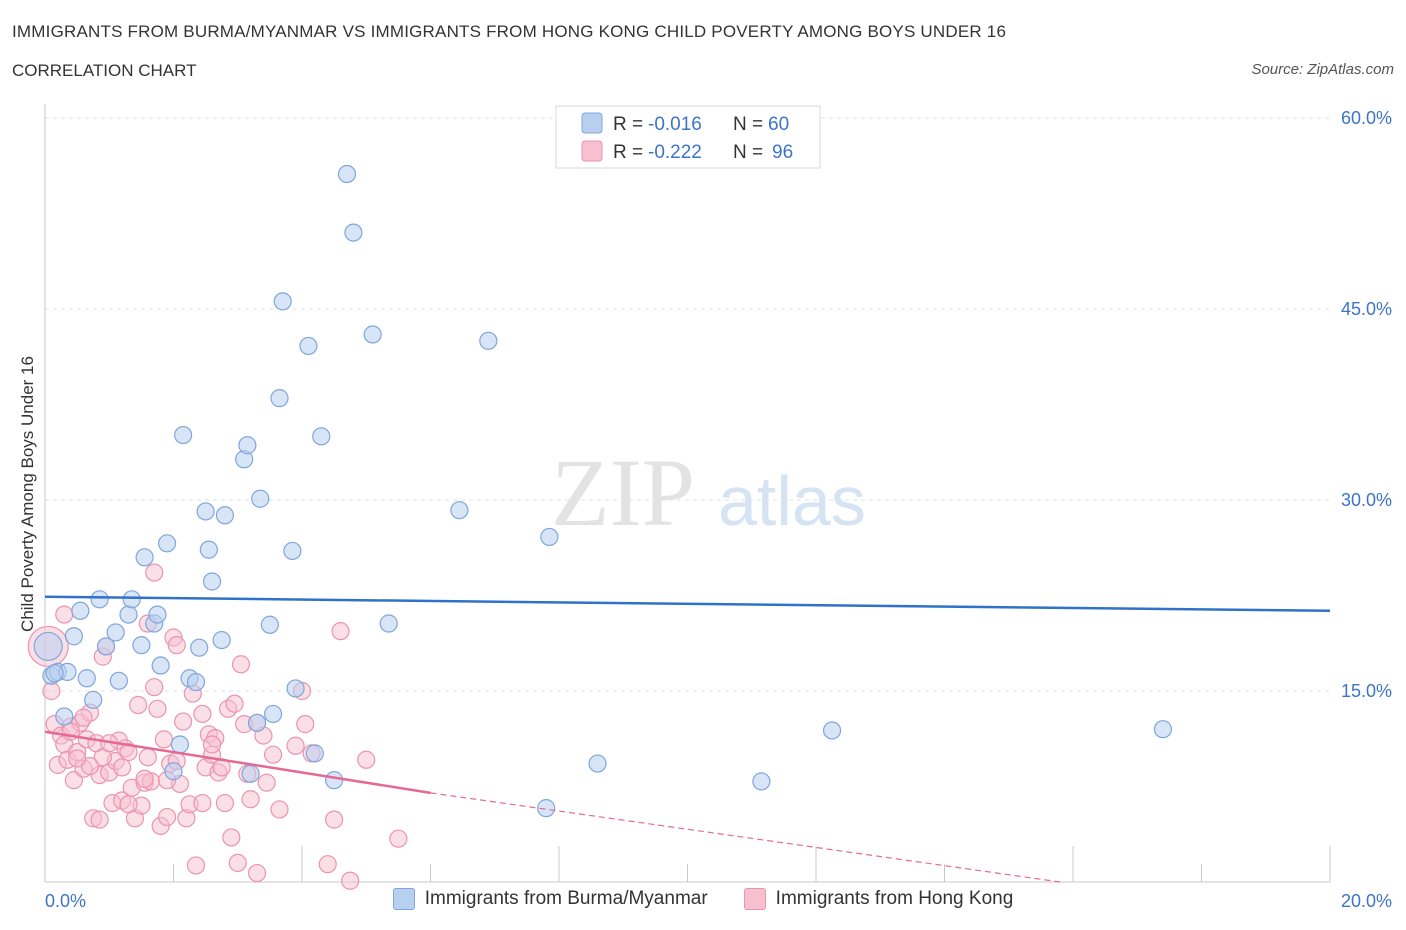  Describe the element at coordinates (592, 151) in the screenshot. I see `legend-swatch-hong-kong` at that location.